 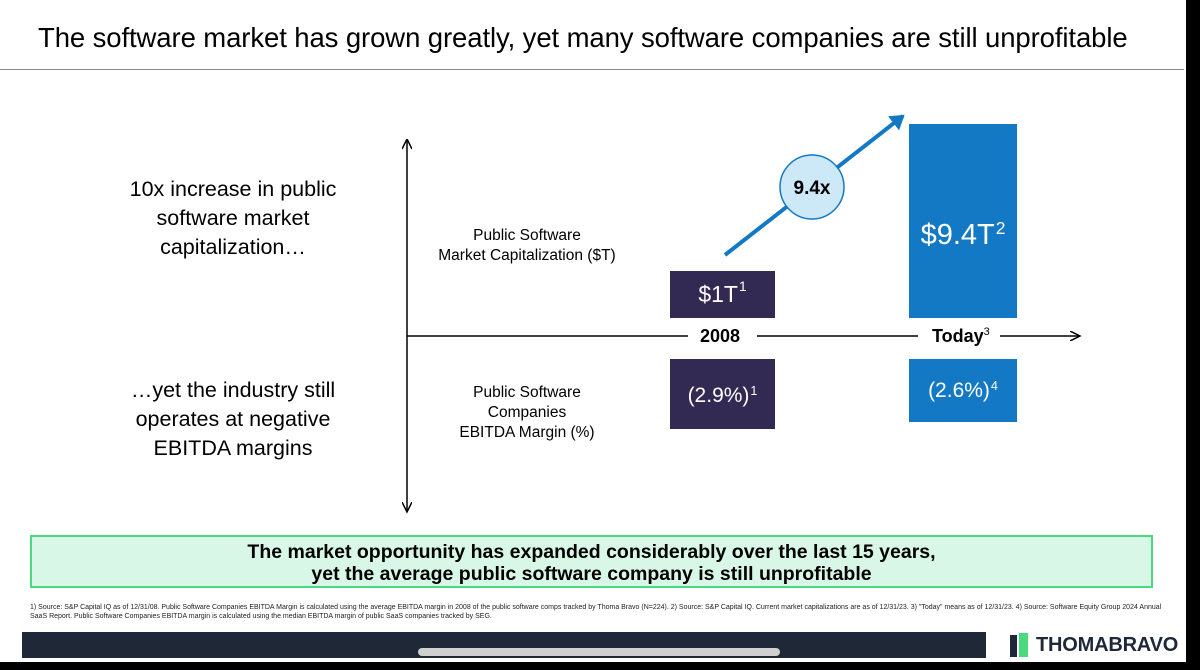 What do you see at coordinates (527, 255) in the screenshot?
I see `row-label-market-cap-line-2: Market Capitalization ($T)` at bounding box center [527, 255].